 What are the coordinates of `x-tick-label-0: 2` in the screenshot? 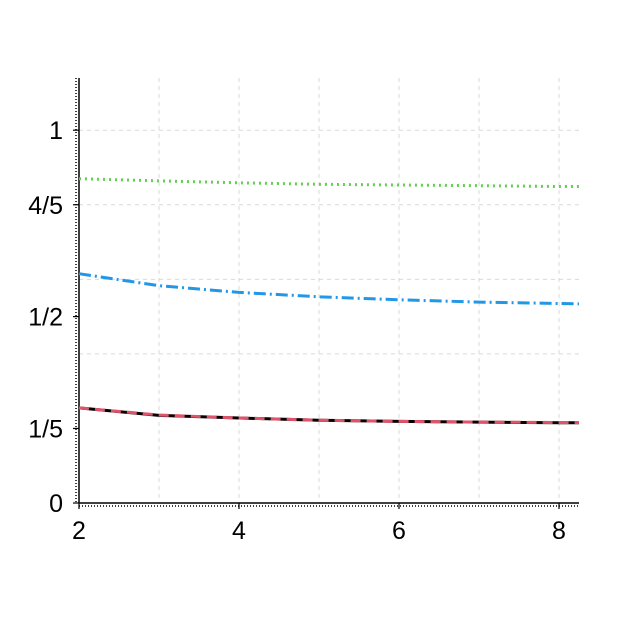 It's located at (79, 531).